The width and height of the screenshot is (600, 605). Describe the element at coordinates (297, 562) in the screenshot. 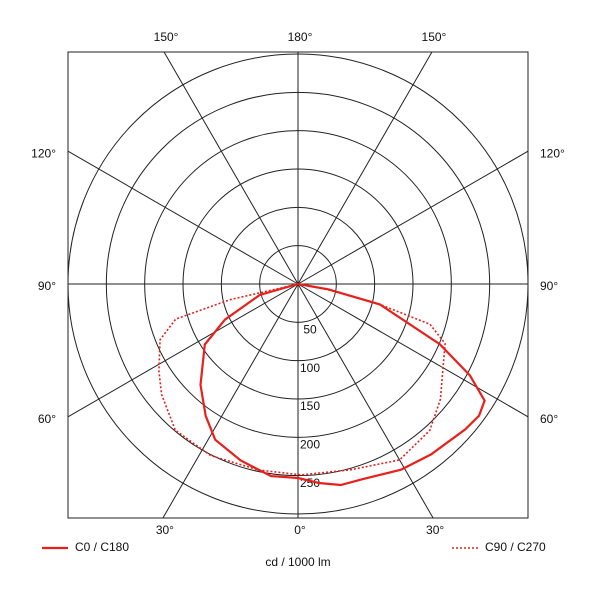

I see `axis-label: cd / 1000 lm` at that location.